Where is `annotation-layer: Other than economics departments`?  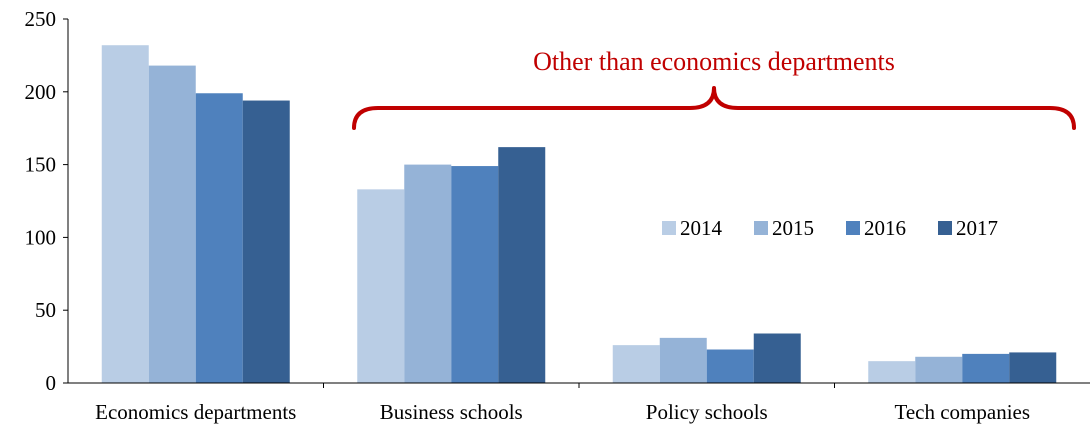 annotation-layer: Other than economics departments is located at coordinates (714, 88).